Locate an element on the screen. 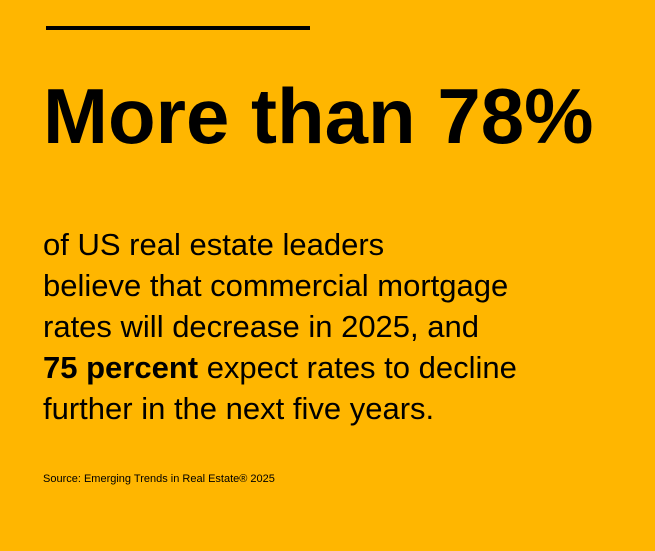  body-line-3: rates will decrease in 2025, and is located at coordinates (261, 326).